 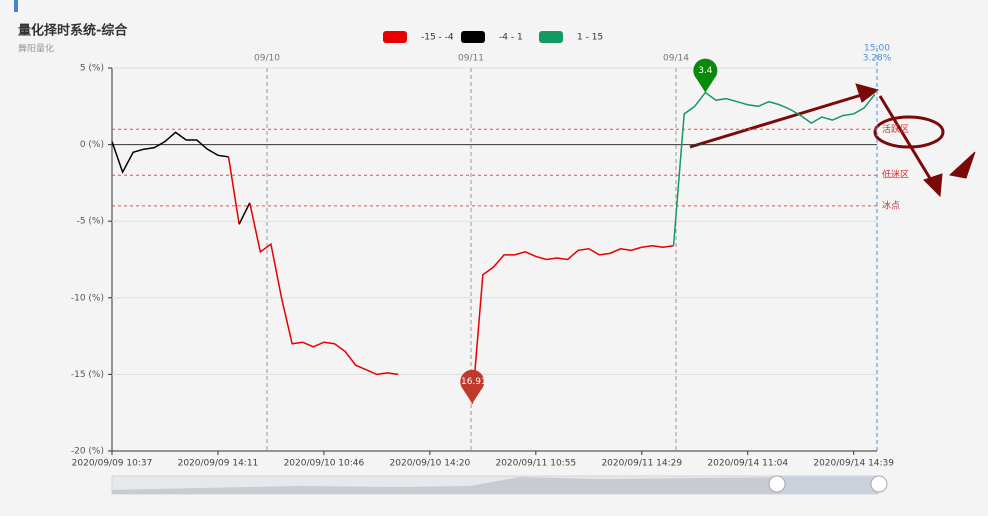 What do you see at coordinates (92, 145) in the screenshot?
I see `y-tick-label: 0 (%)` at bounding box center [92, 145].